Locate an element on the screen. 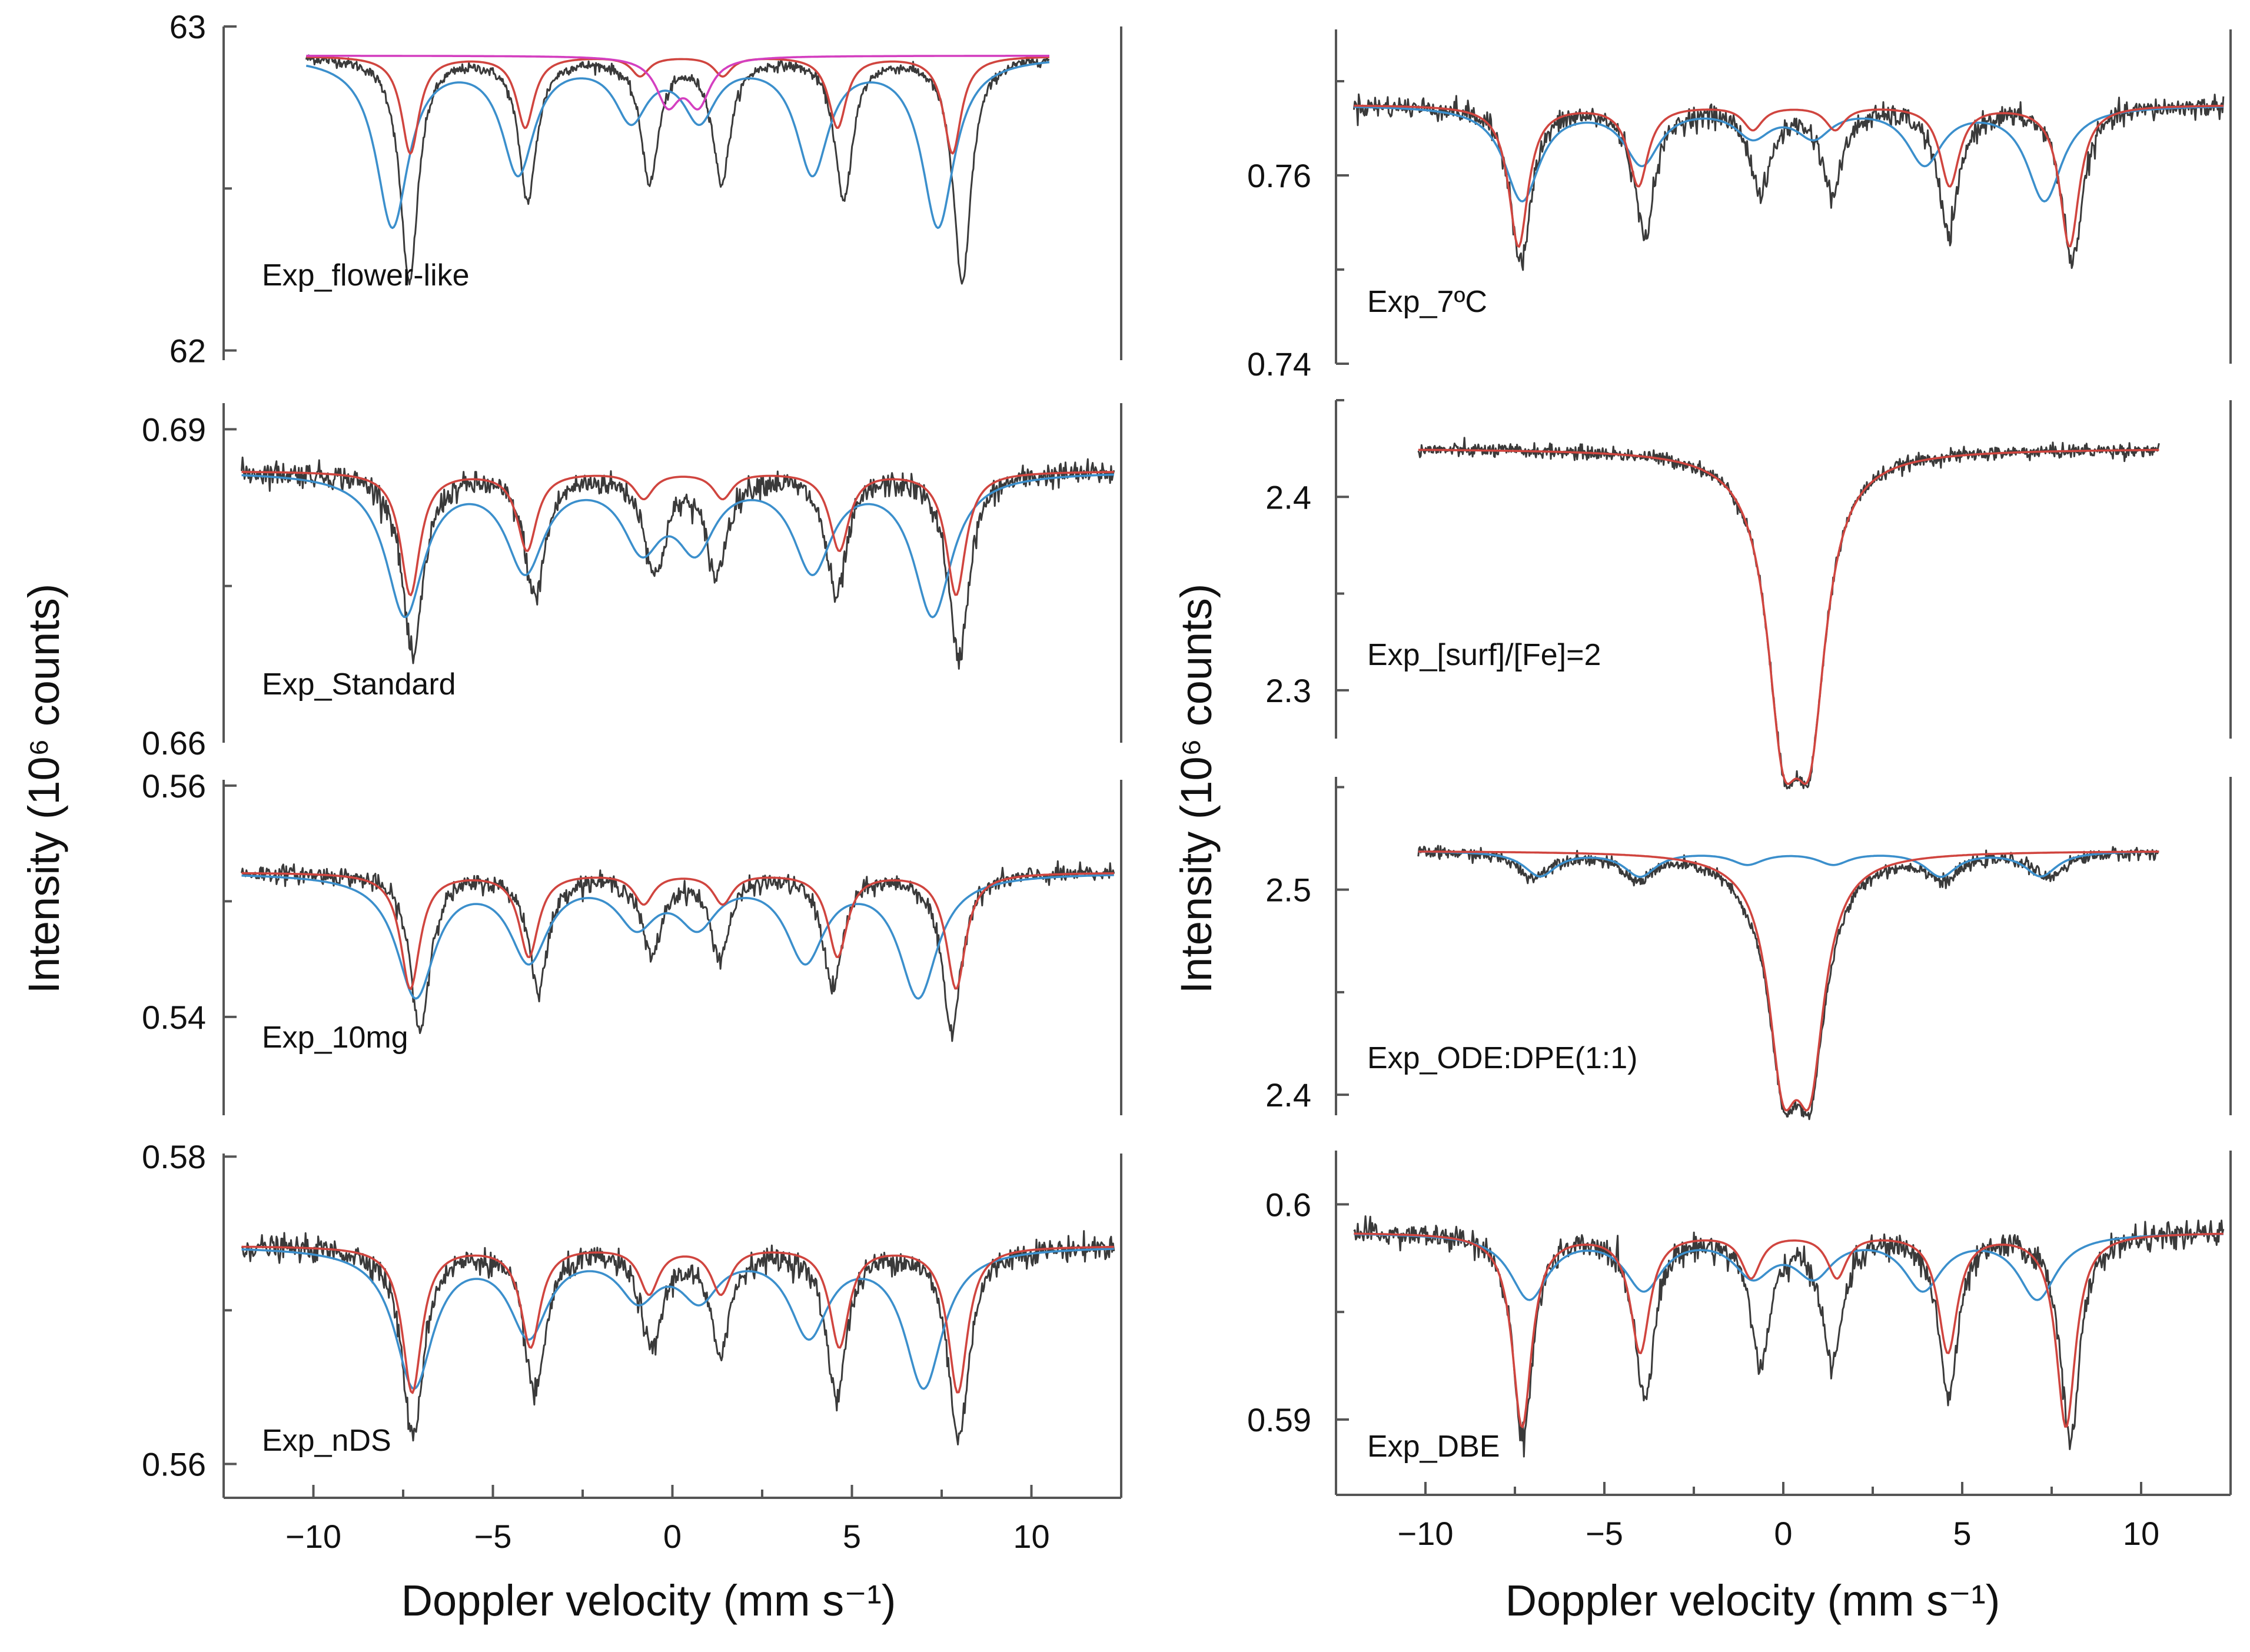 The width and height of the screenshot is (2250, 1652). panel-7: 2.5 2.4 Exp_ODE:DPE(1:1) is located at coordinates (1748, 949).